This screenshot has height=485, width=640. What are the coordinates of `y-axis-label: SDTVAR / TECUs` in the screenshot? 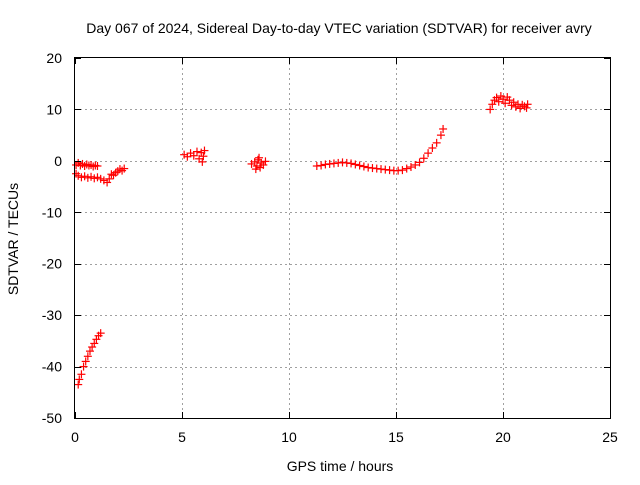 It's located at (13, 239).